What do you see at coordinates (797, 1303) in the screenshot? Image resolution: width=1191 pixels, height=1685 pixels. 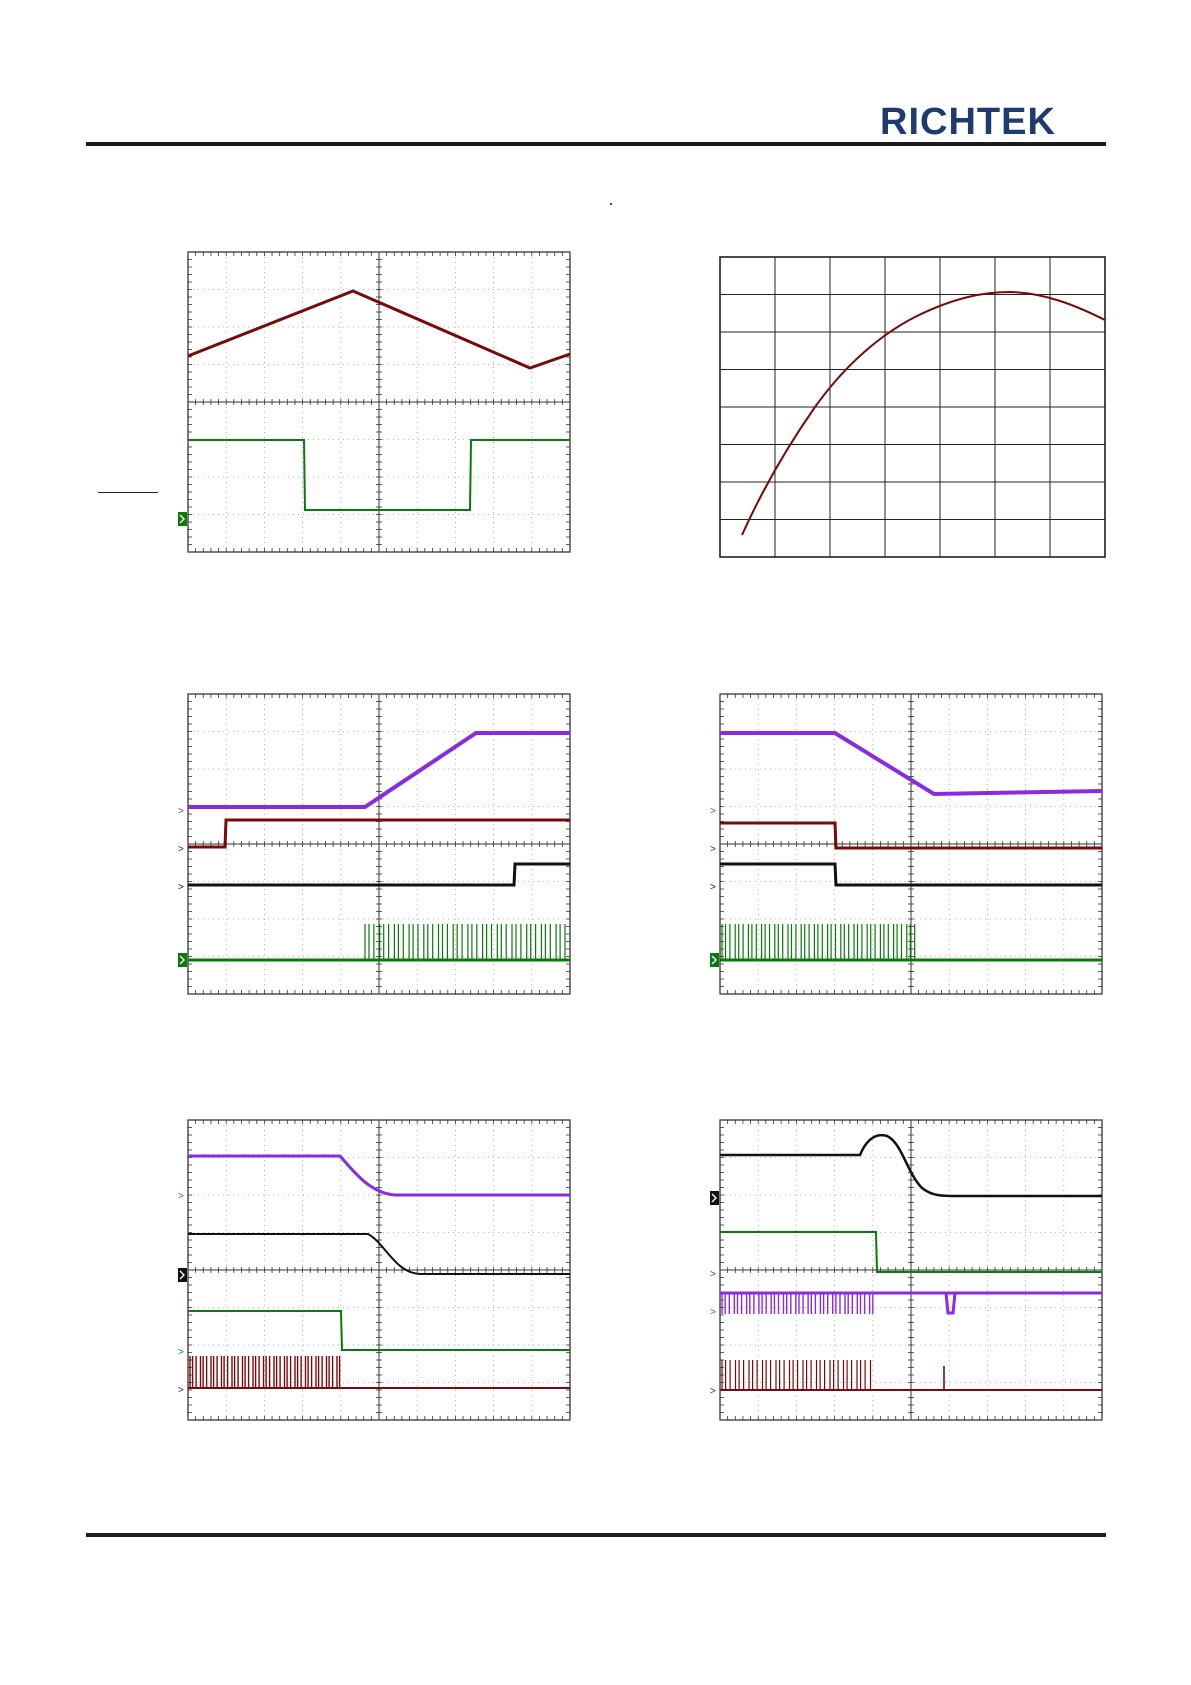 I see `channel-4-switching` at bounding box center [797, 1303].